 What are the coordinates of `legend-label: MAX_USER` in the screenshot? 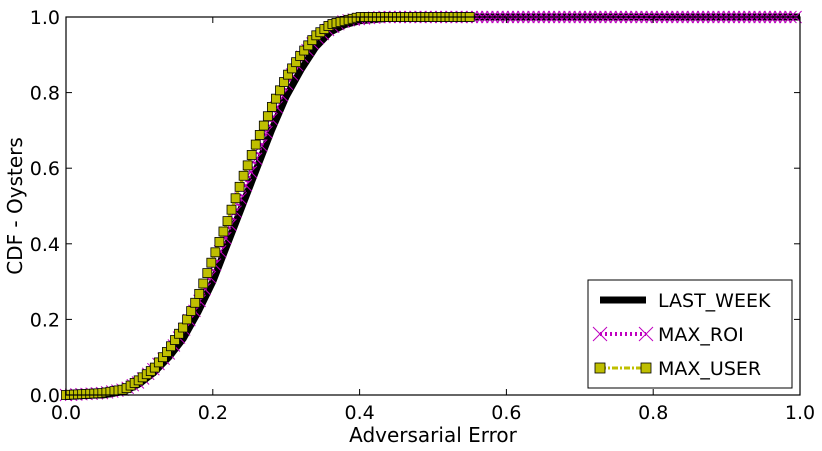 It's located at (709, 369).